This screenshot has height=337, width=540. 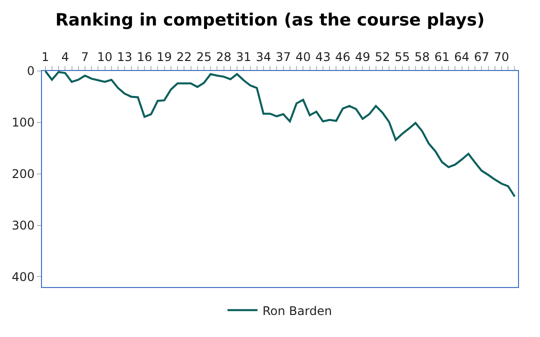 What do you see at coordinates (65, 57) in the screenshot?
I see `x-tick-label: 4` at bounding box center [65, 57].